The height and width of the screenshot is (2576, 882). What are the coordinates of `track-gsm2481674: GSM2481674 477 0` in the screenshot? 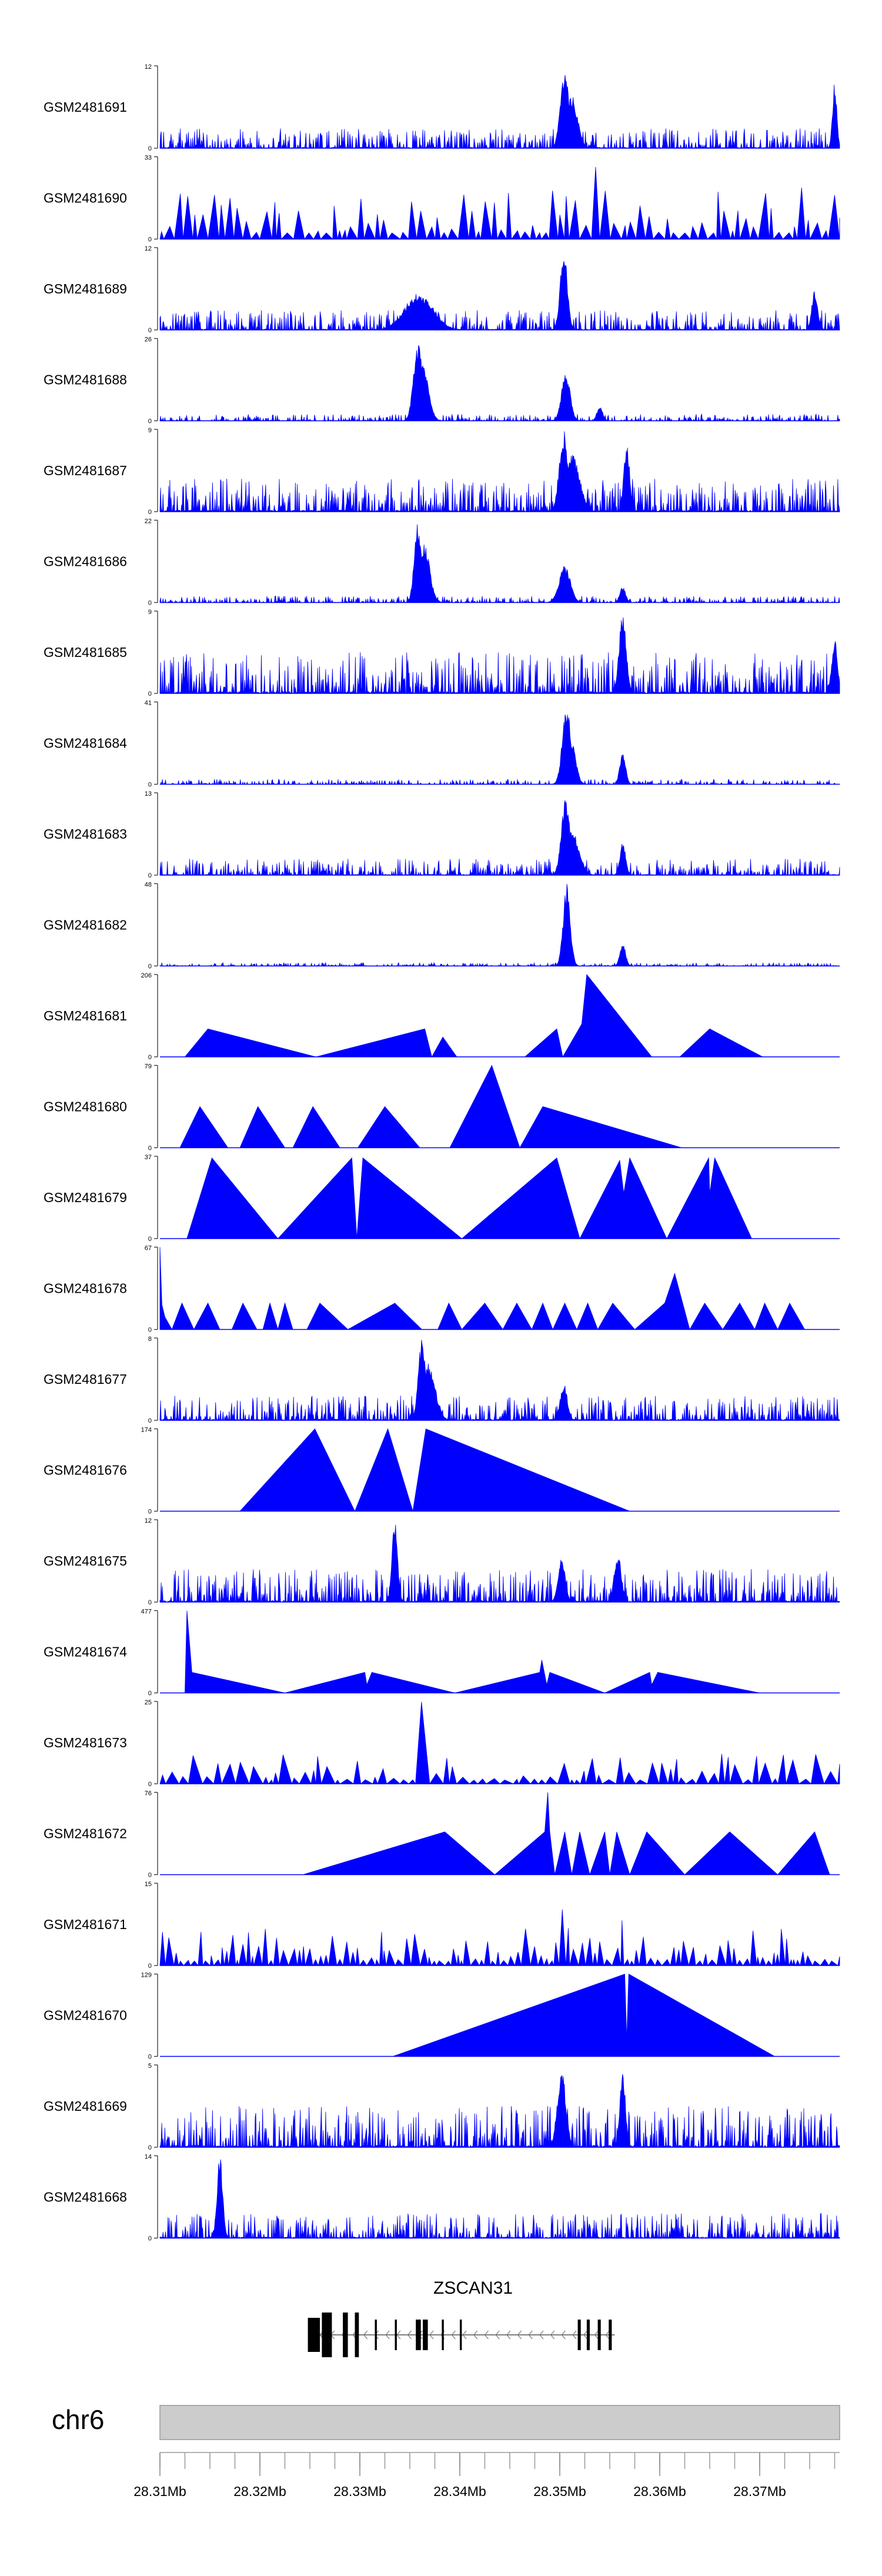 It's located at (442, 1653).